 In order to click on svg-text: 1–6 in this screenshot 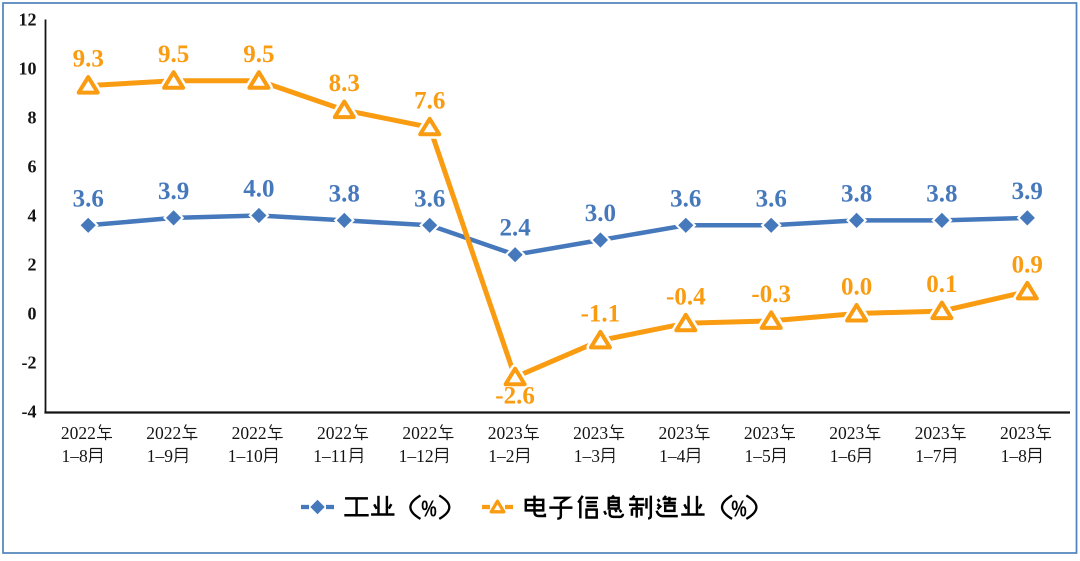, I will do `click(843, 456)`.